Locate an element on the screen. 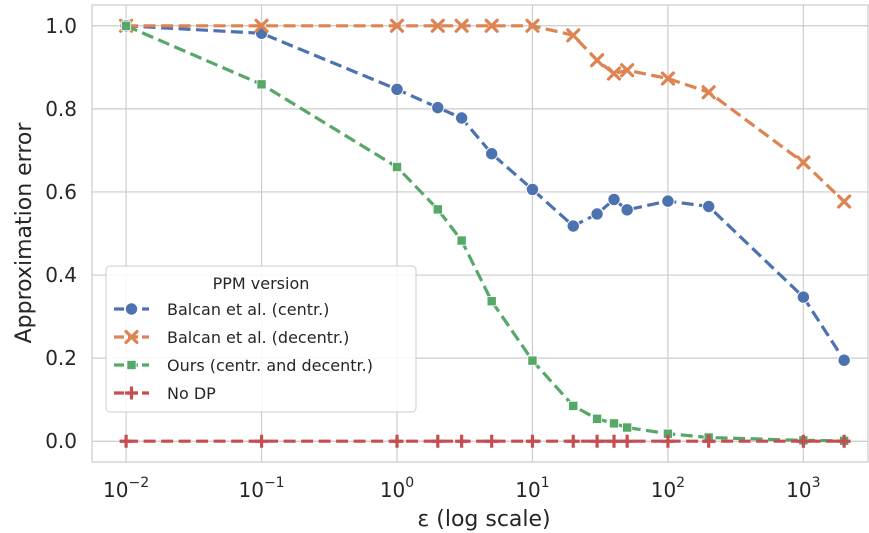 This screenshot has width=869, height=533. legend-entry: Balcan et al. (decentr.) is located at coordinates (231, 337).